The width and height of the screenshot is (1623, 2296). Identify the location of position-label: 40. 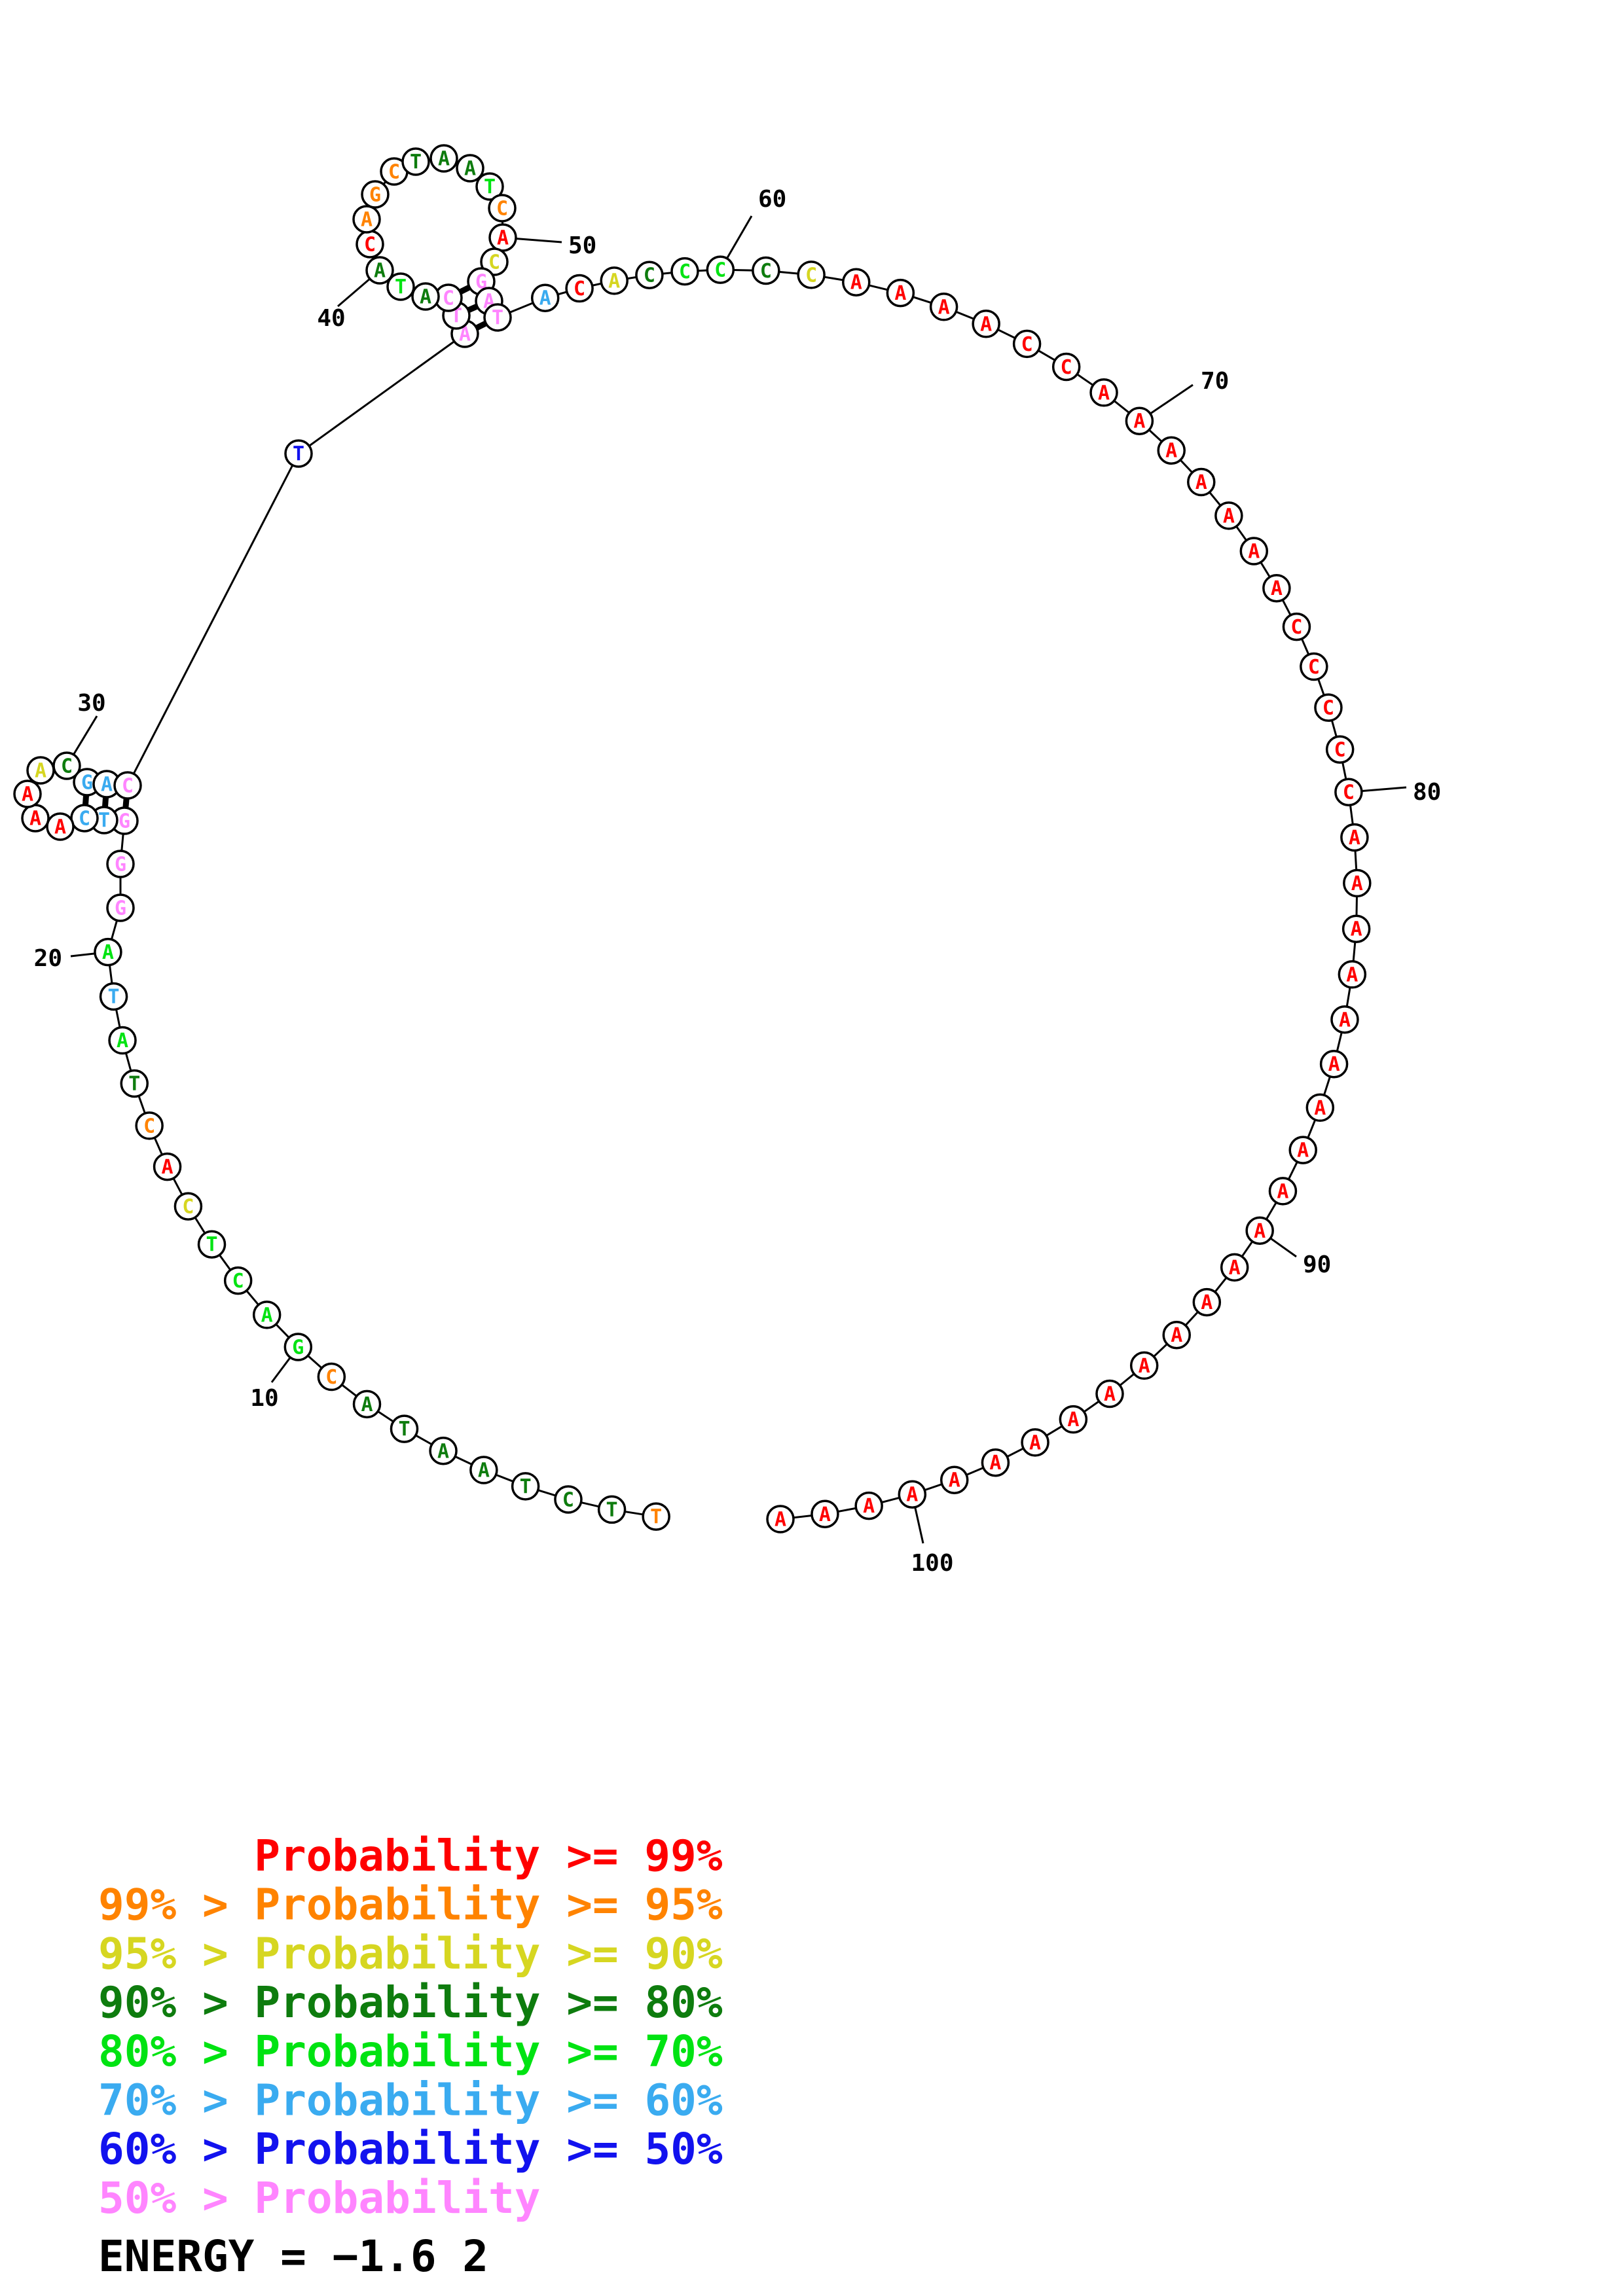
(331, 318).